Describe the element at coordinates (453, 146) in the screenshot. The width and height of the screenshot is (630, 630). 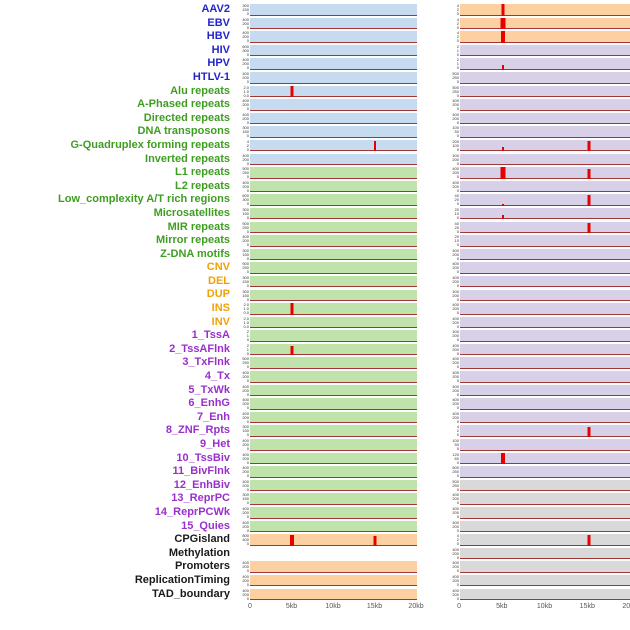
I see `y-axis-ticks: 200 100 0` at that location.